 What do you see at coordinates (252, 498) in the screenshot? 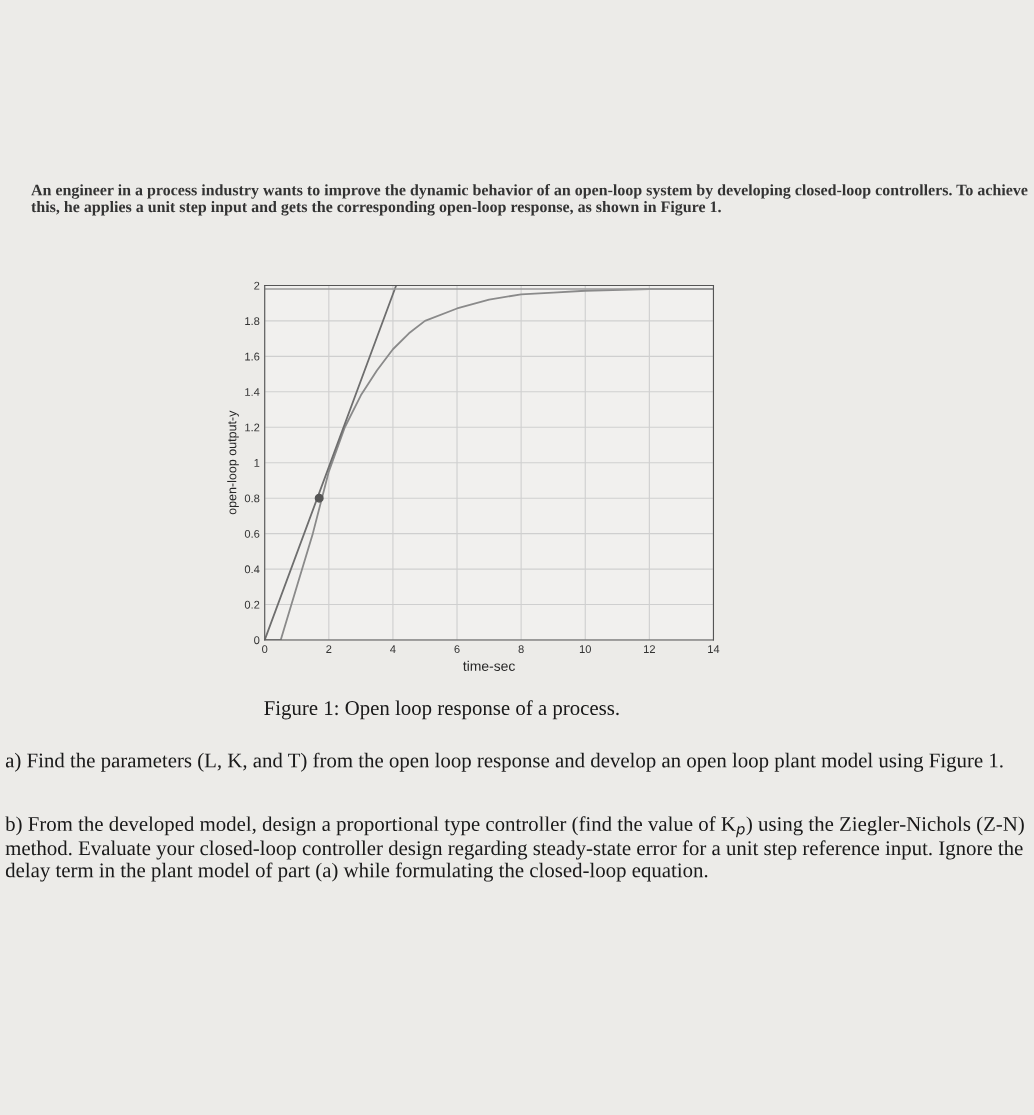
I see `y-tick-label: 0.8` at bounding box center [252, 498].